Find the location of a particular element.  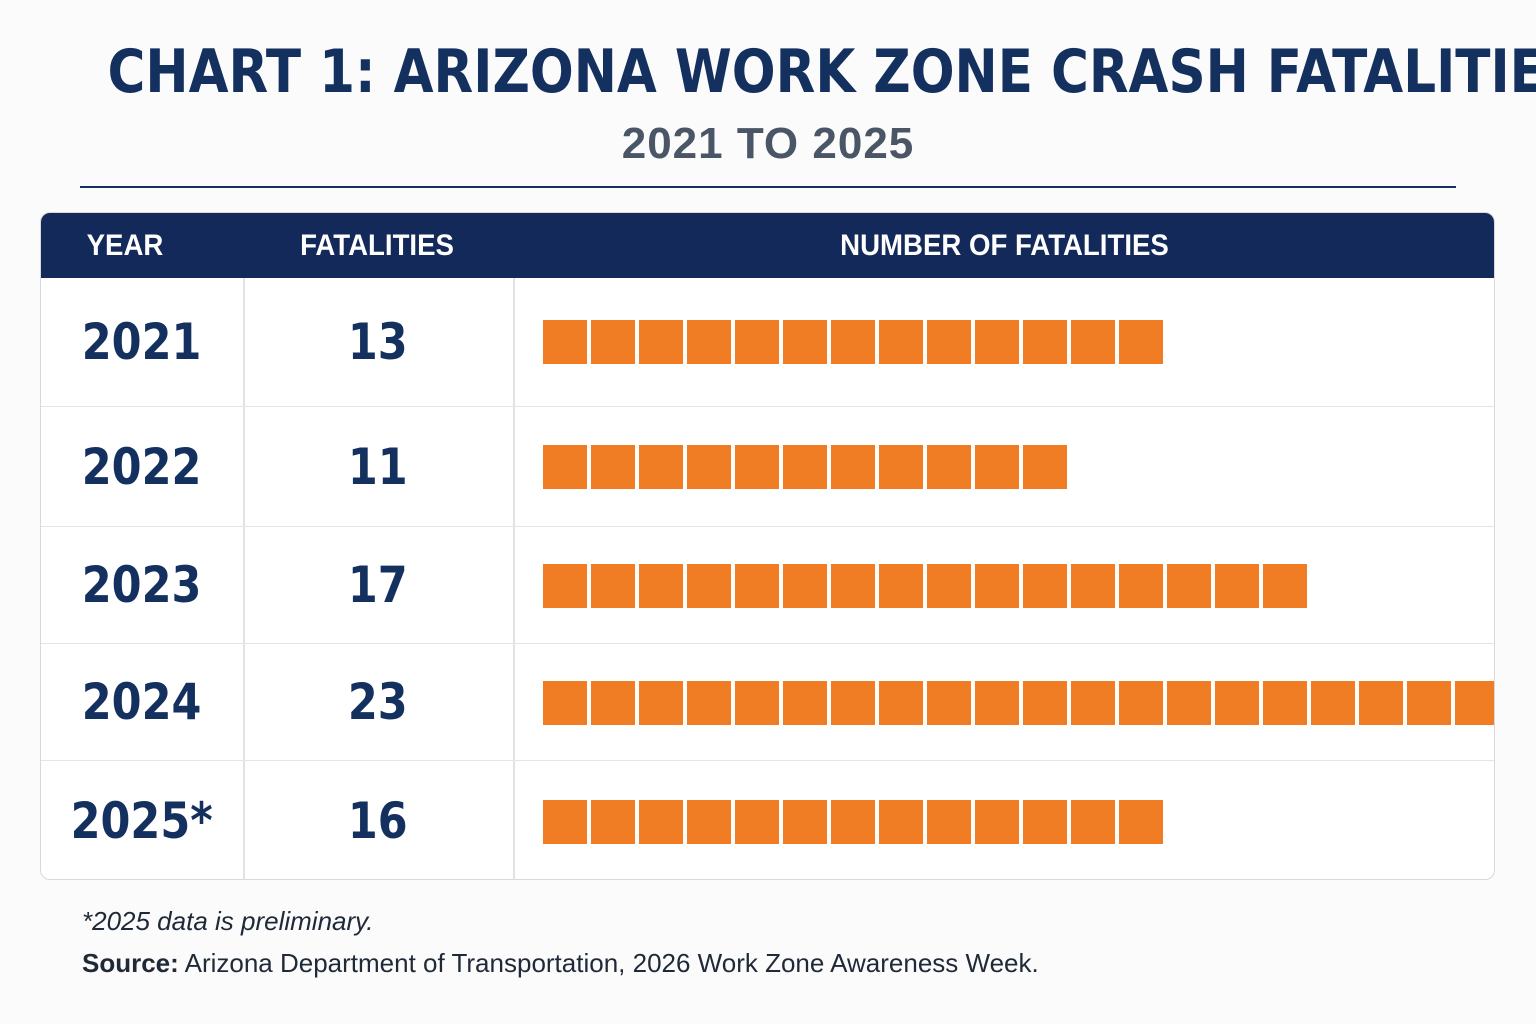

table-row: 2022 11 is located at coordinates (767, 466).